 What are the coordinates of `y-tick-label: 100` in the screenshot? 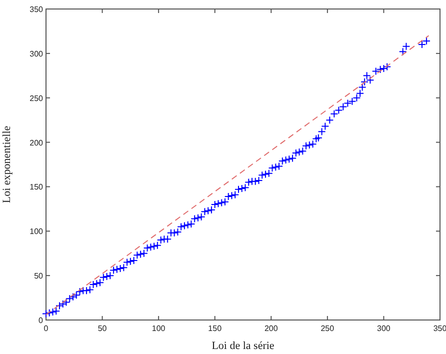 It's located at (37, 231).